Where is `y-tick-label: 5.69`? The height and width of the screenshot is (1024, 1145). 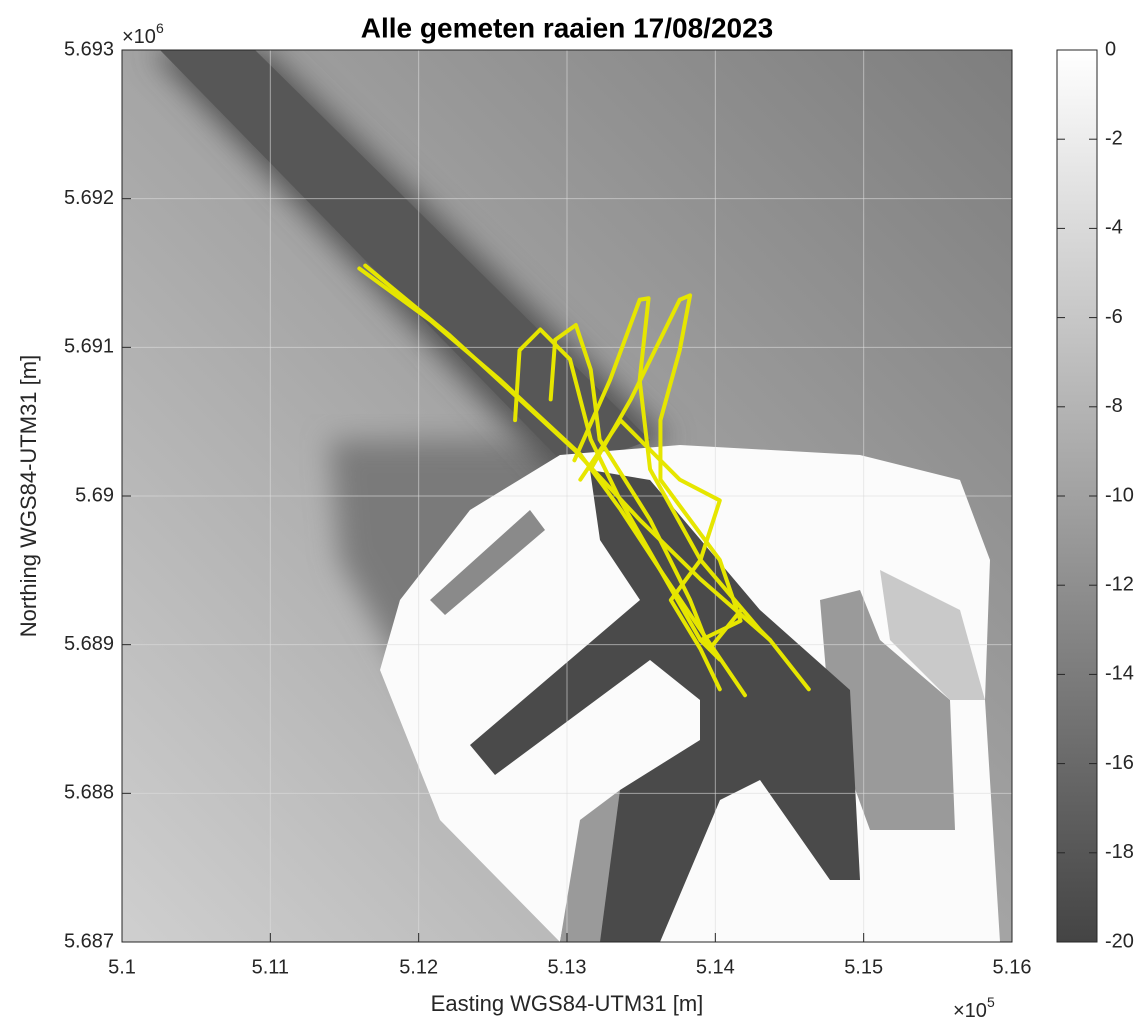
y-tick-label: 5.69 is located at coordinates (94, 495).